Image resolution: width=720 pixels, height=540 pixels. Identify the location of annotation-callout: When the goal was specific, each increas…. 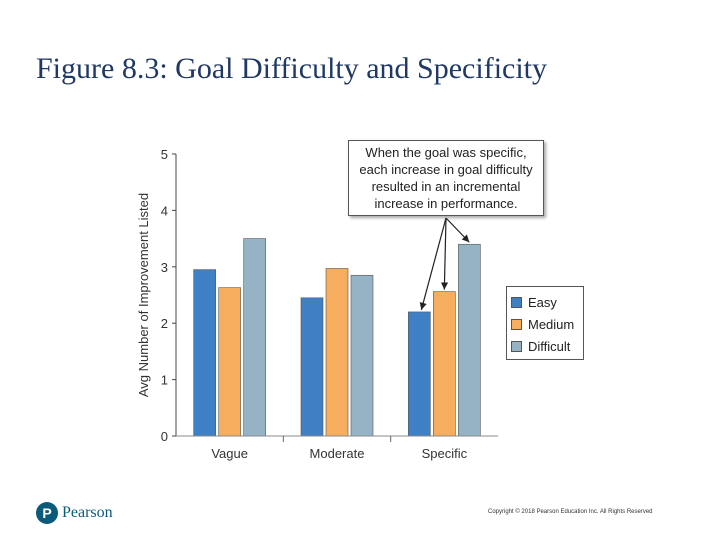
(446, 178).